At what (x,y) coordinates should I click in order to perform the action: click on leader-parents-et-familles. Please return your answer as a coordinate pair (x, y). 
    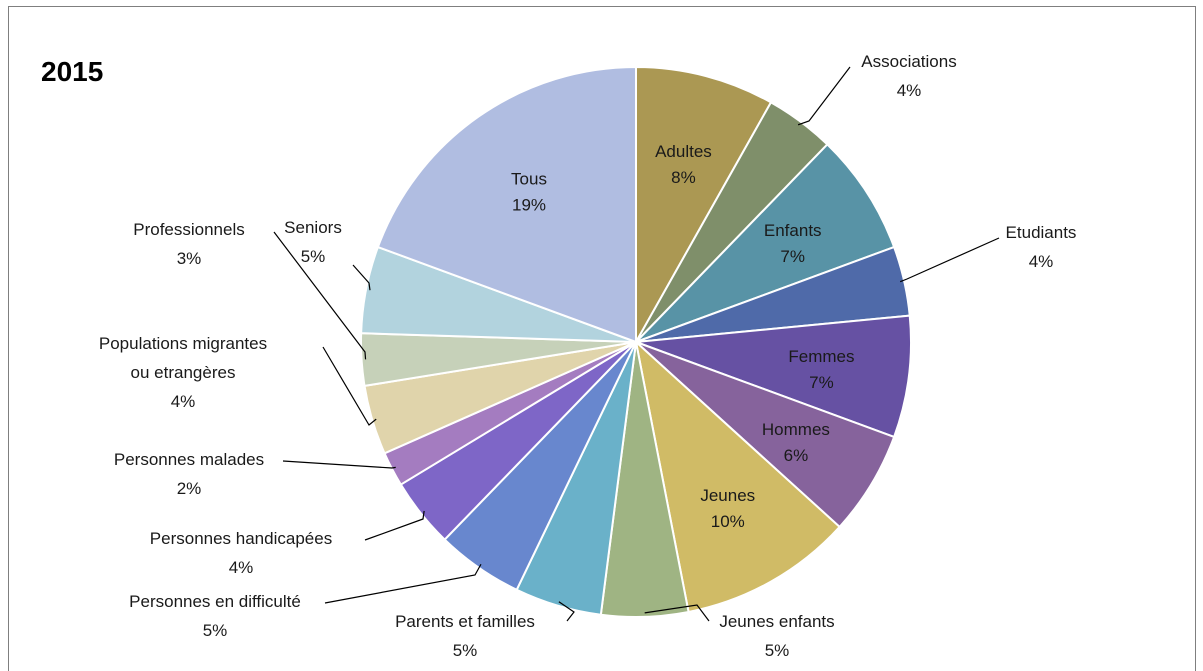
    Looking at the image, I should click on (566, 611).